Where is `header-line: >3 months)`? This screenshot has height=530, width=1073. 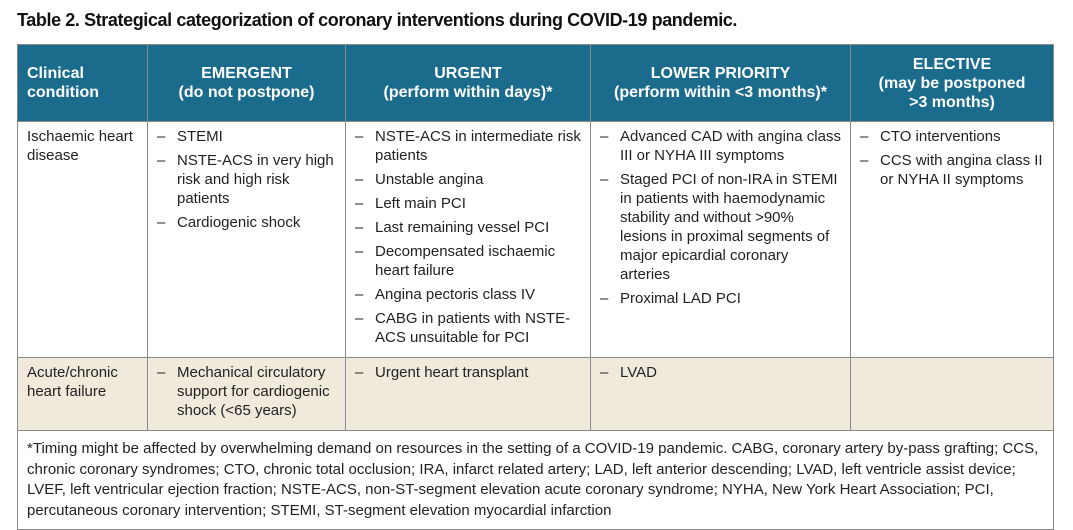 header-line: >3 months) is located at coordinates (952, 102).